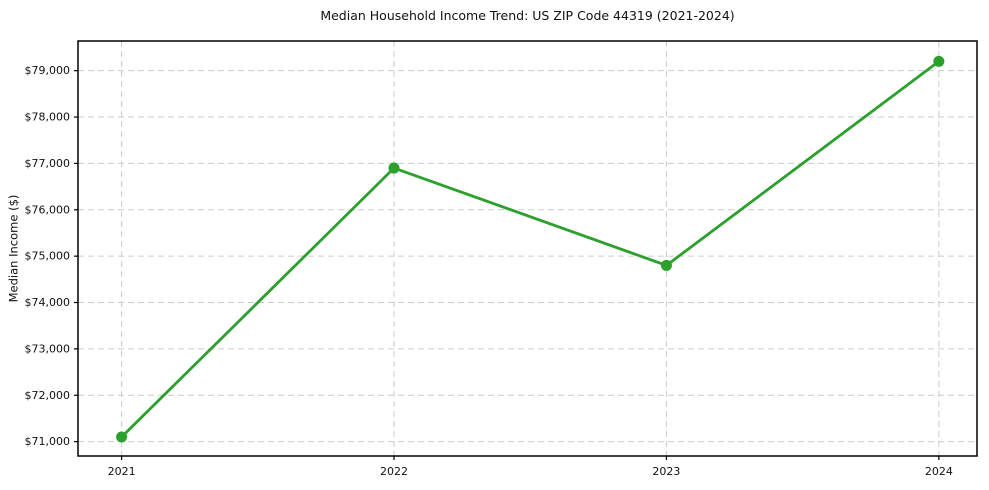  Describe the element at coordinates (666, 265) in the screenshot. I see `data-point-2023` at that location.